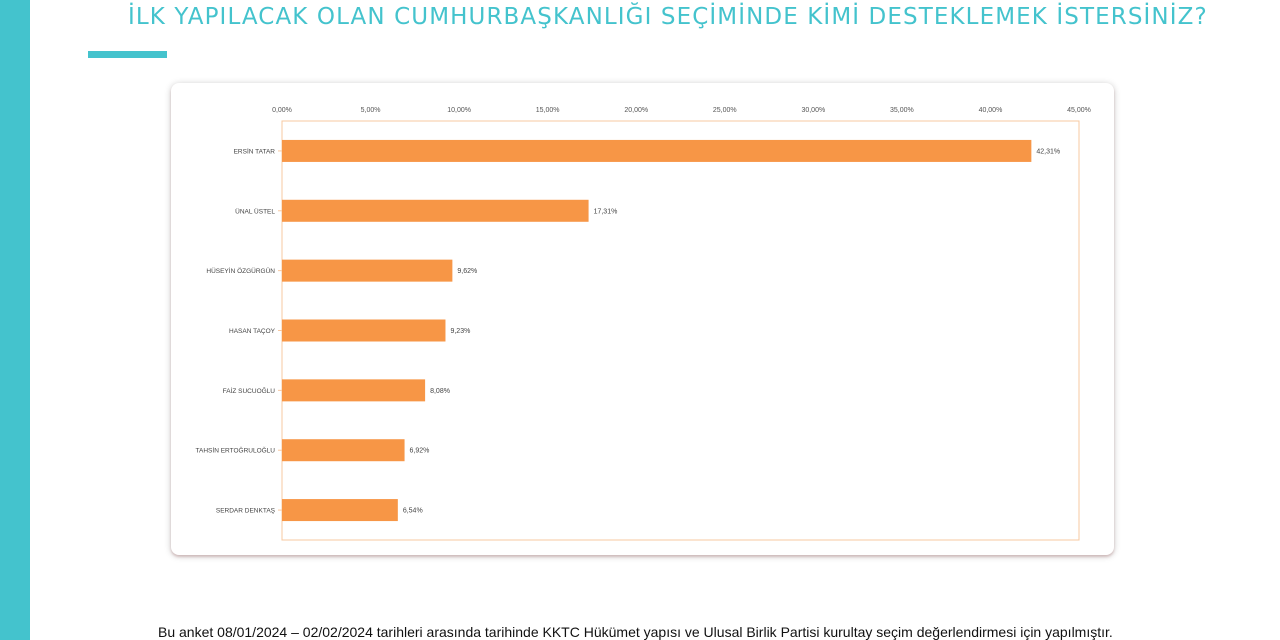 The image size is (1280, 640). Describe the element at coordinates (460, 331) in the screenshot. I see `data-label: 9,23%` at that location.